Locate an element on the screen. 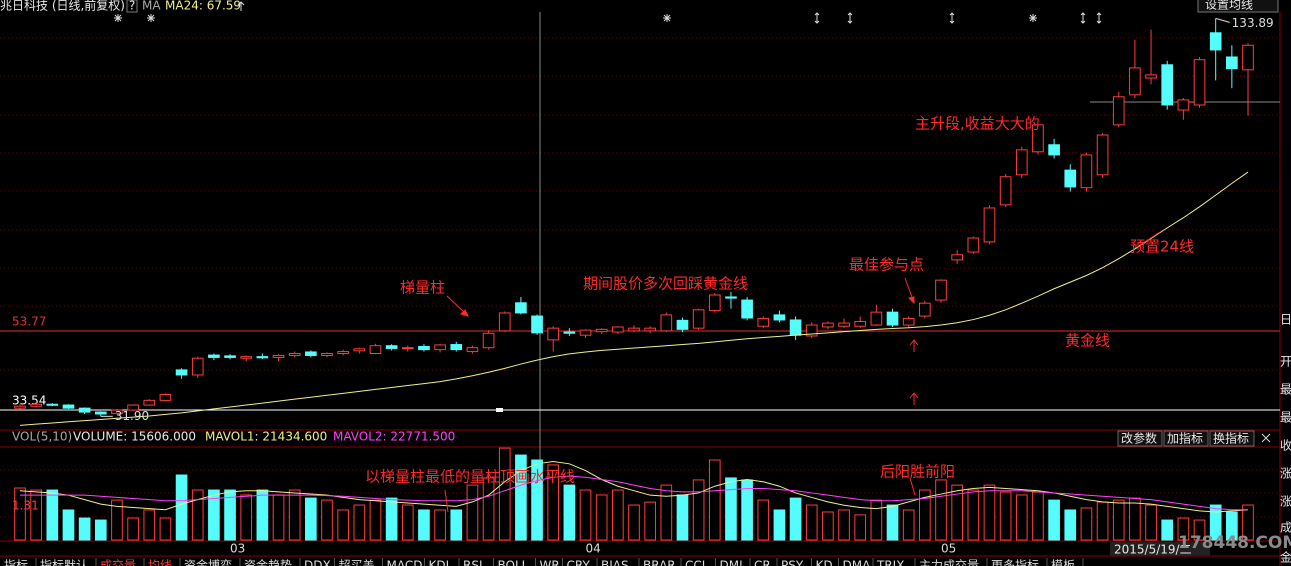 The width and height of the screenshot is (1291, 566). tab: CCI is located at coordinates (695, 562).